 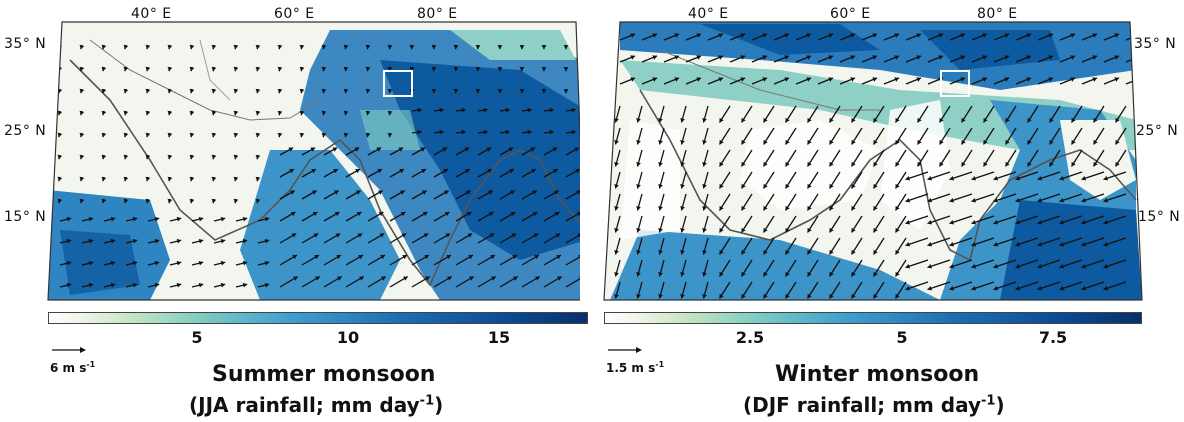 I want to click on summer-subtitle-sup: -1, so click(x=427, y=401).